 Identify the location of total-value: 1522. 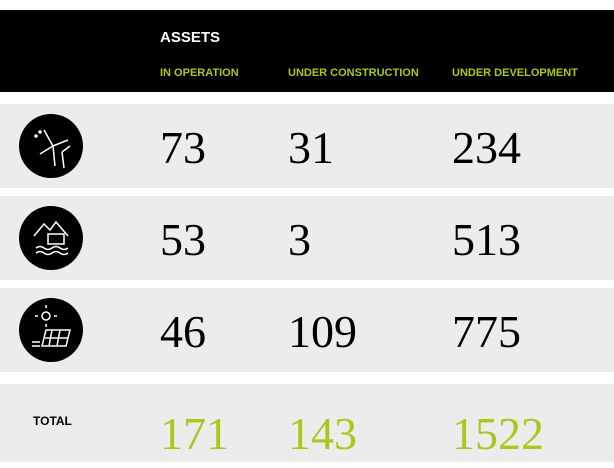
(498, 433).